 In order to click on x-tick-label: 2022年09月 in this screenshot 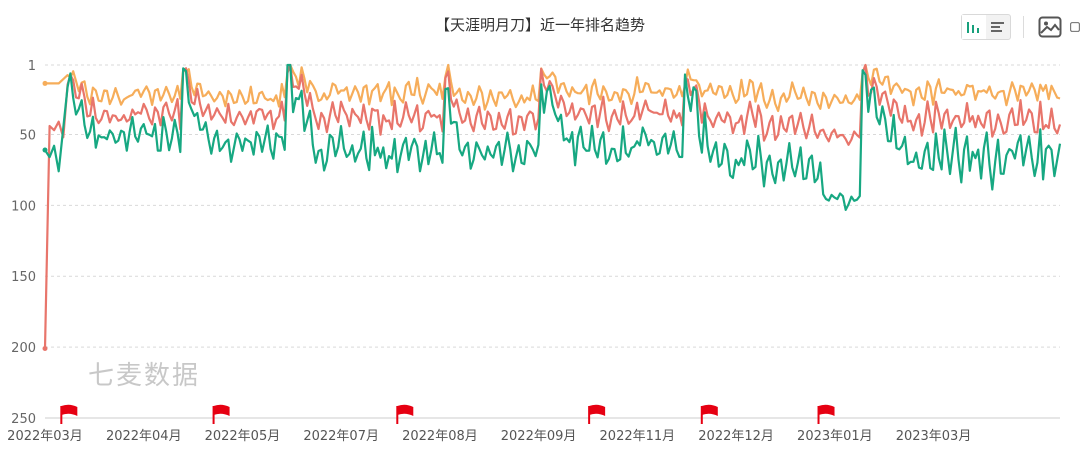, I will do `click(539, 436)`.